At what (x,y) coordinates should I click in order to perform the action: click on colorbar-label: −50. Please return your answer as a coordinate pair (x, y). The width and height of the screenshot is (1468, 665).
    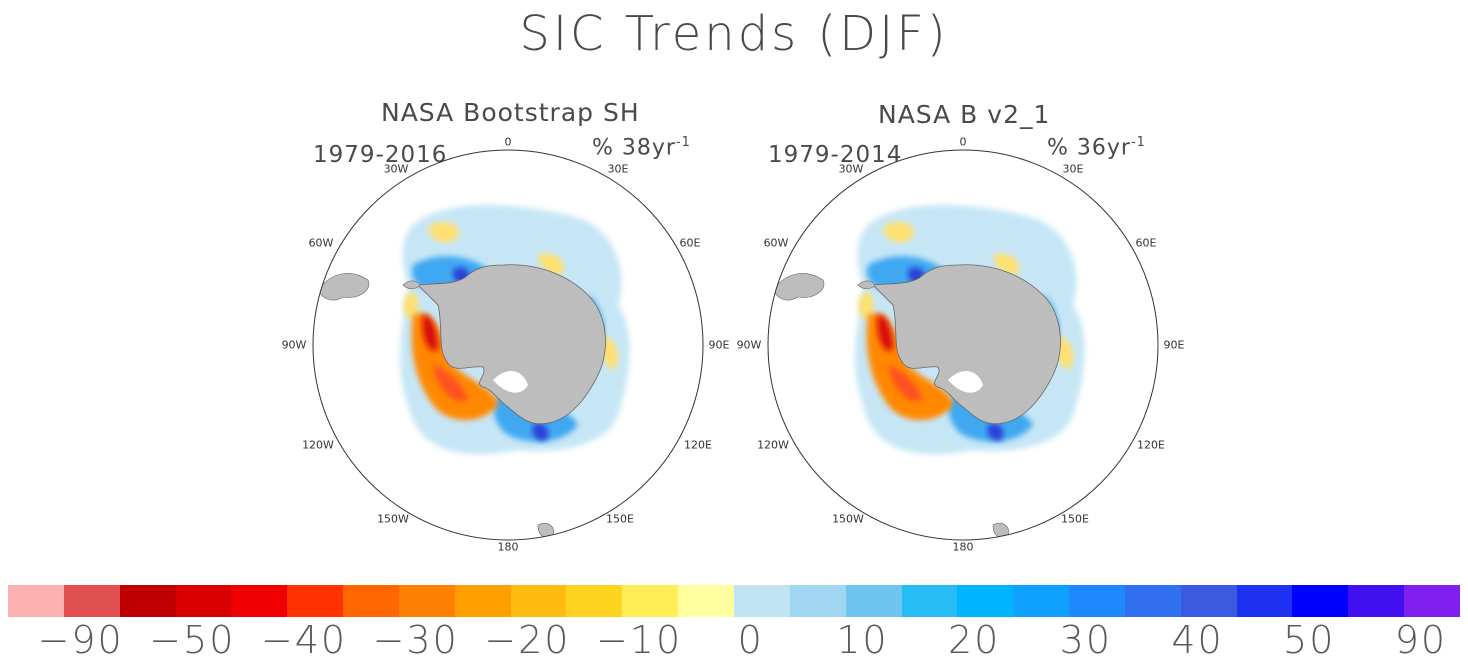
    Looking at the image, I should click on (192, 640).